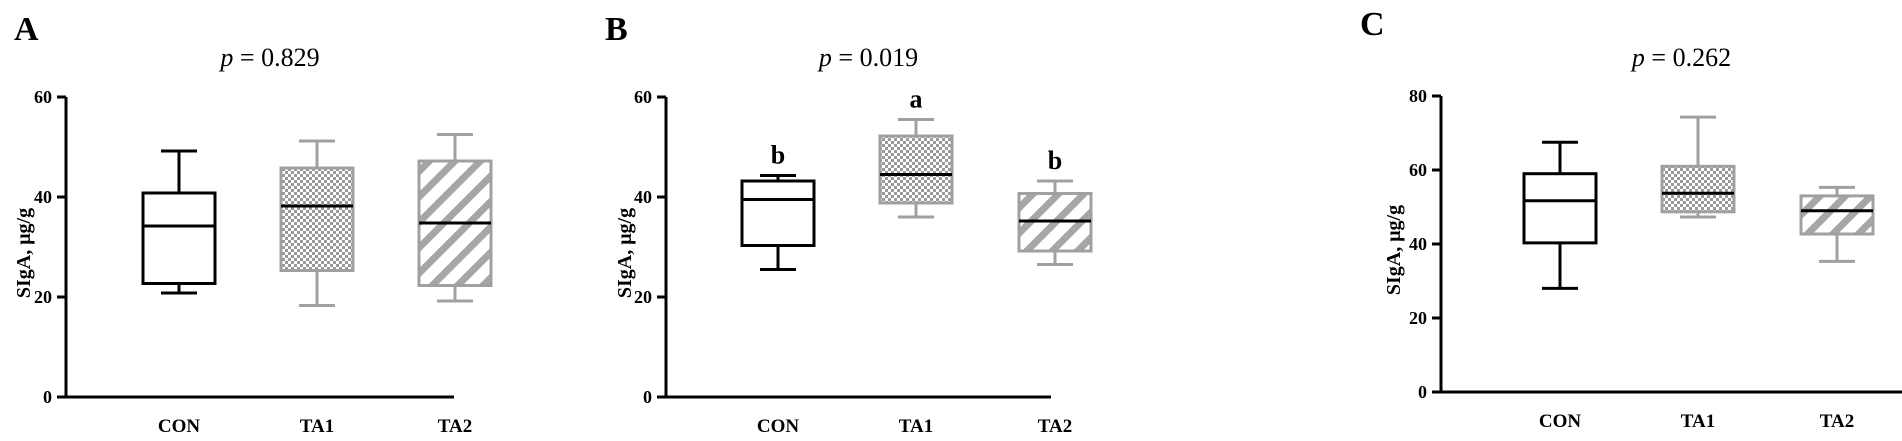 This screenshot has width=1902, height=441. I want to click on p-value-a: p = 0.829, so click(268, 57).